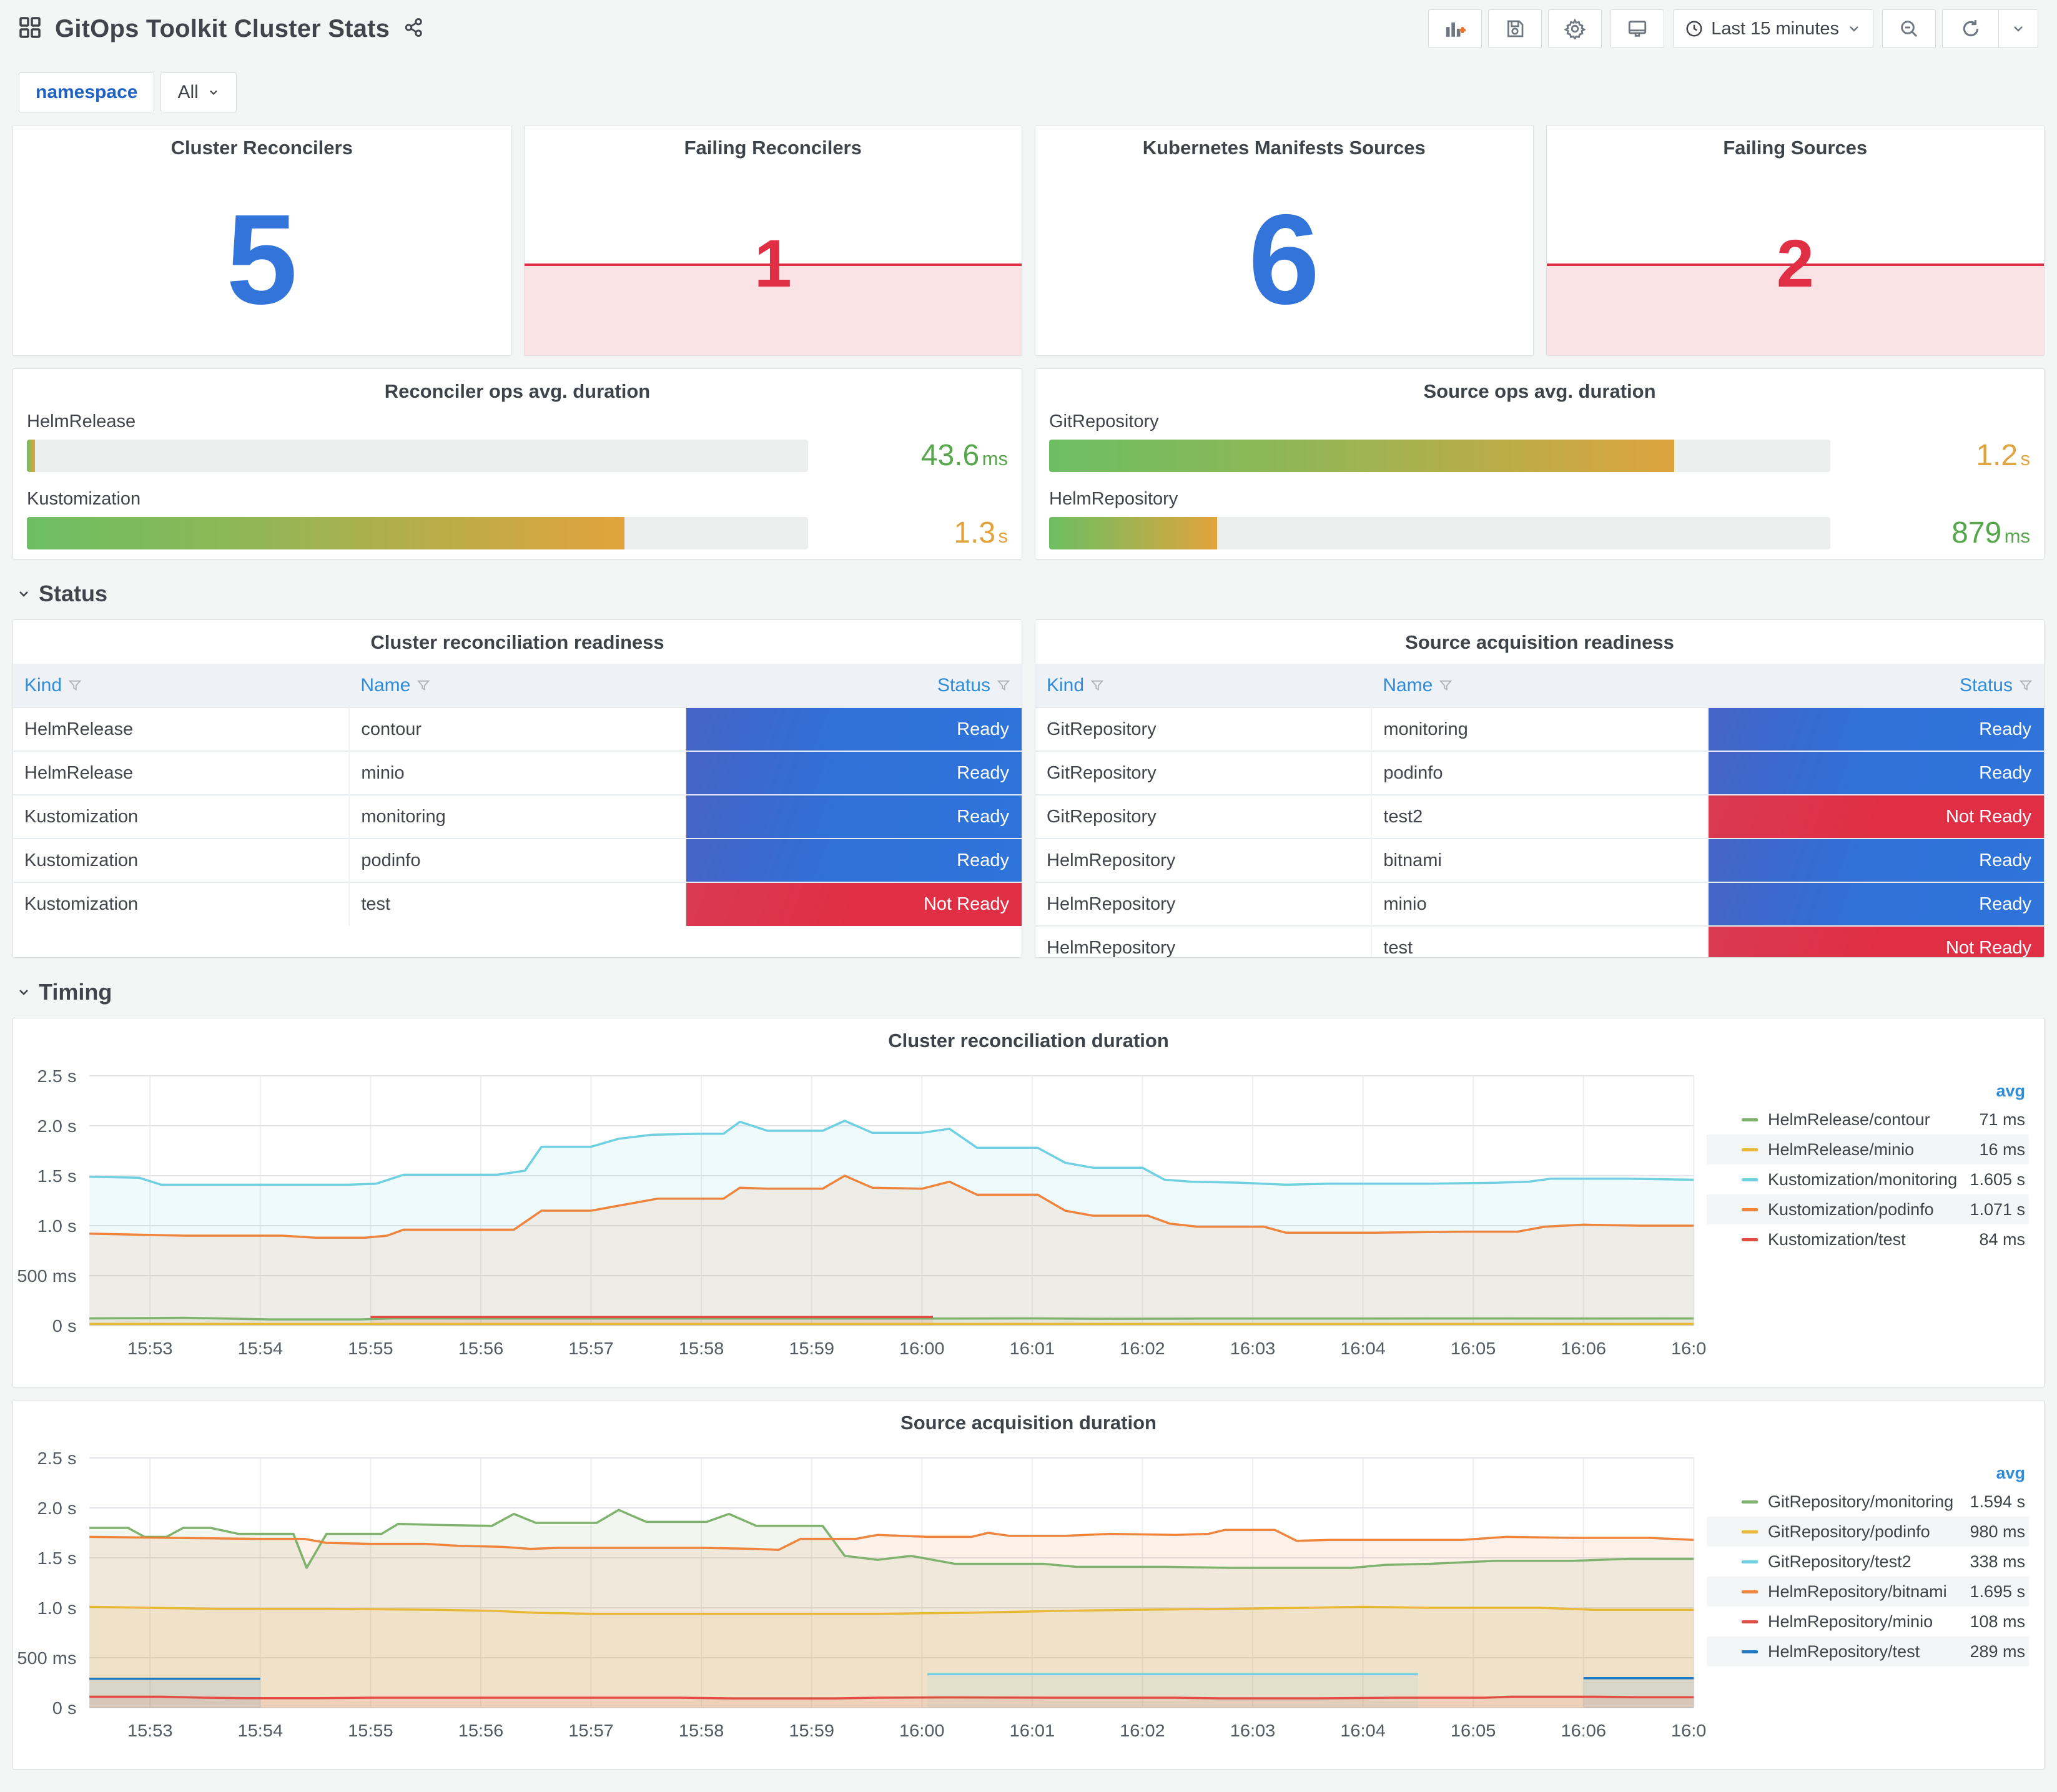 Image resolution: width=2057 pixels, height=1792 pixels. Describe the element at coordinates (1876, 816) in the screenshot. I see `status-badge: Not Ready` at that location.